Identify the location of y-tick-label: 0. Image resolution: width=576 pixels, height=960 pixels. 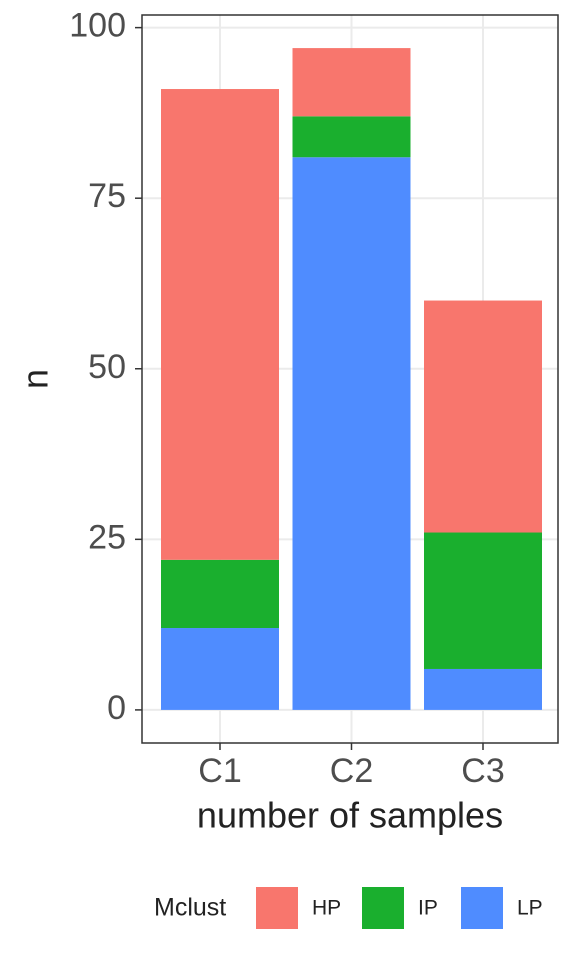
(116, 708).